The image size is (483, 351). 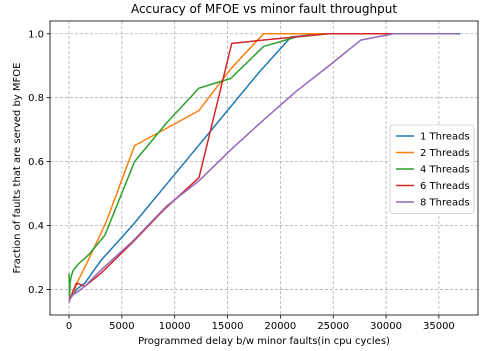 What do you see at coordinates (36, 226) in the screenshot?
I see `y-tick-label: 0.4` at bounding box center [36, 226].